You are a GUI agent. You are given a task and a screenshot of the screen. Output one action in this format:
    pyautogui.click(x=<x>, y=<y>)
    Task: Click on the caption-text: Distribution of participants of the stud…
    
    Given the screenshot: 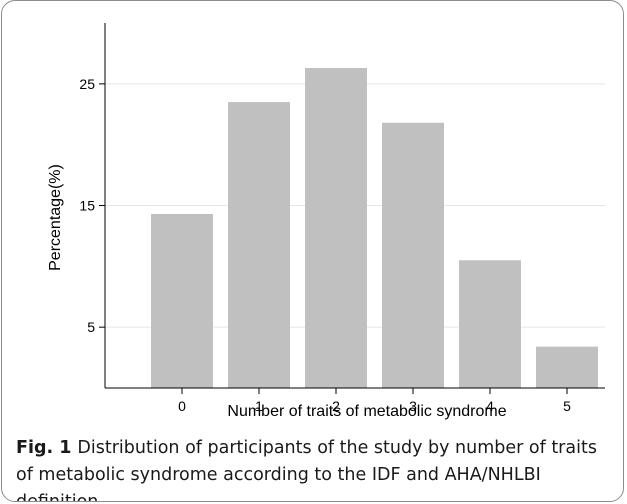 What is the action you would take?
    pyautogui.click(x=306, y=470)
    